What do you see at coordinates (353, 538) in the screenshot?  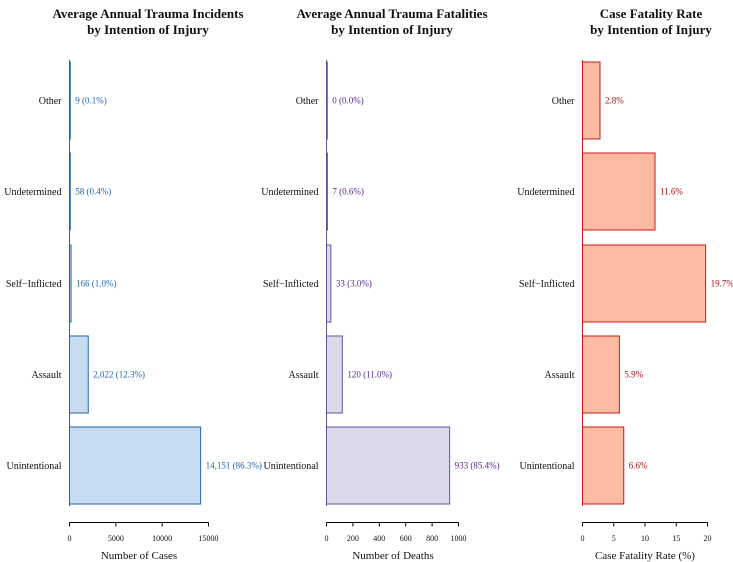 I see `x-tick-label: 200` at bounding box center [353, 538].